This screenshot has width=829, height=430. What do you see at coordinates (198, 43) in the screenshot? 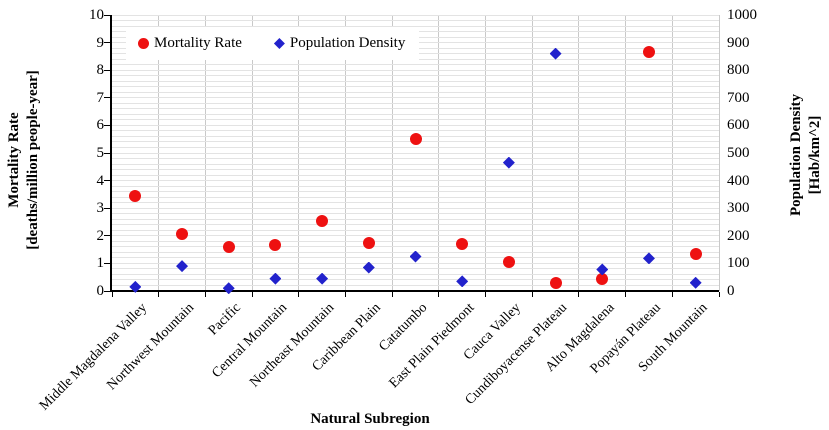
I see `legend-label-mortality-rate: Mortality Rate` at bounding box center [198, 43].